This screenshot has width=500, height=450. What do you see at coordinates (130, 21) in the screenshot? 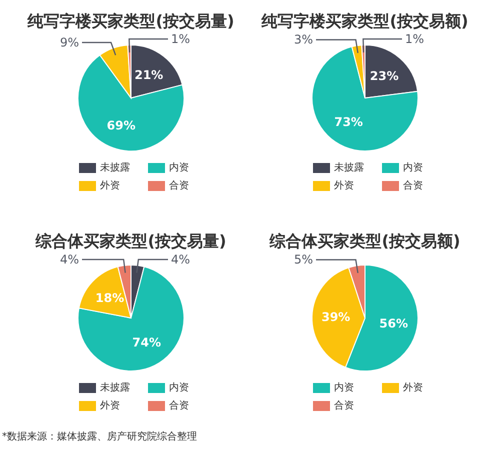
I see `chart-title: 纯写字楼买家类型(按交易量)` at bounding box center [130, 21].